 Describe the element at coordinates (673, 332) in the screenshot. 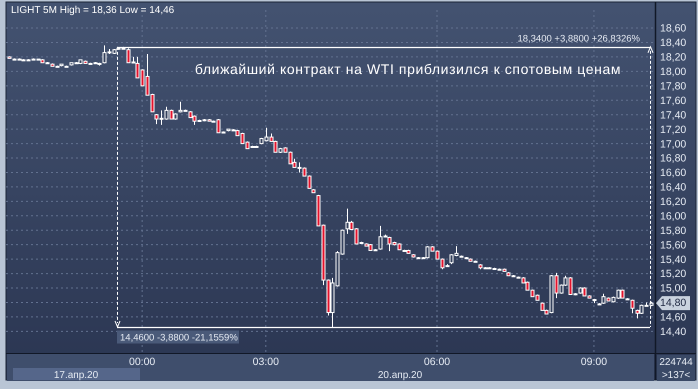

I see `y-tick-label: 14,40` at that location.